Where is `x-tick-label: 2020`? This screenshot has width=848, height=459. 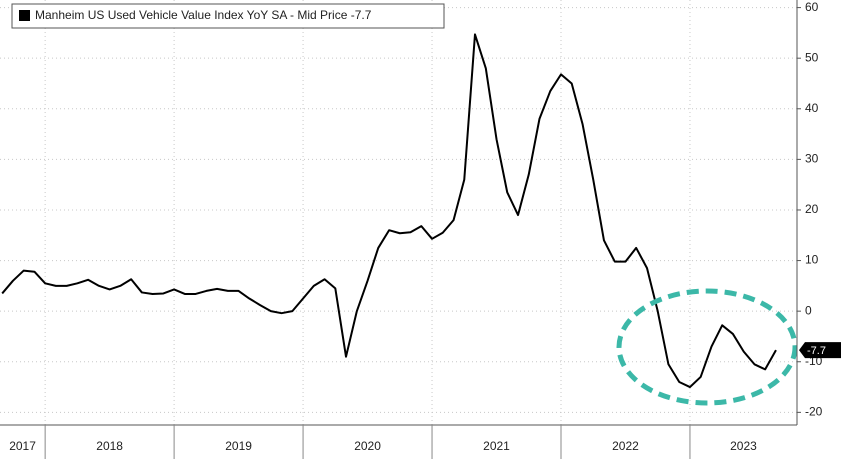 x-tick-label: 2020 is located at coordinates (367, 446).